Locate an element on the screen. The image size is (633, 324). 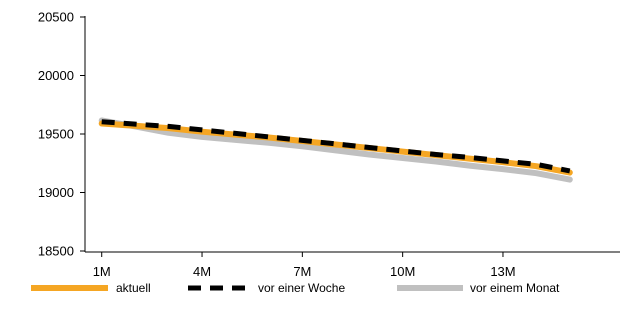
legend-label-2: vor einem Monat is located at coordinates (515, 288).